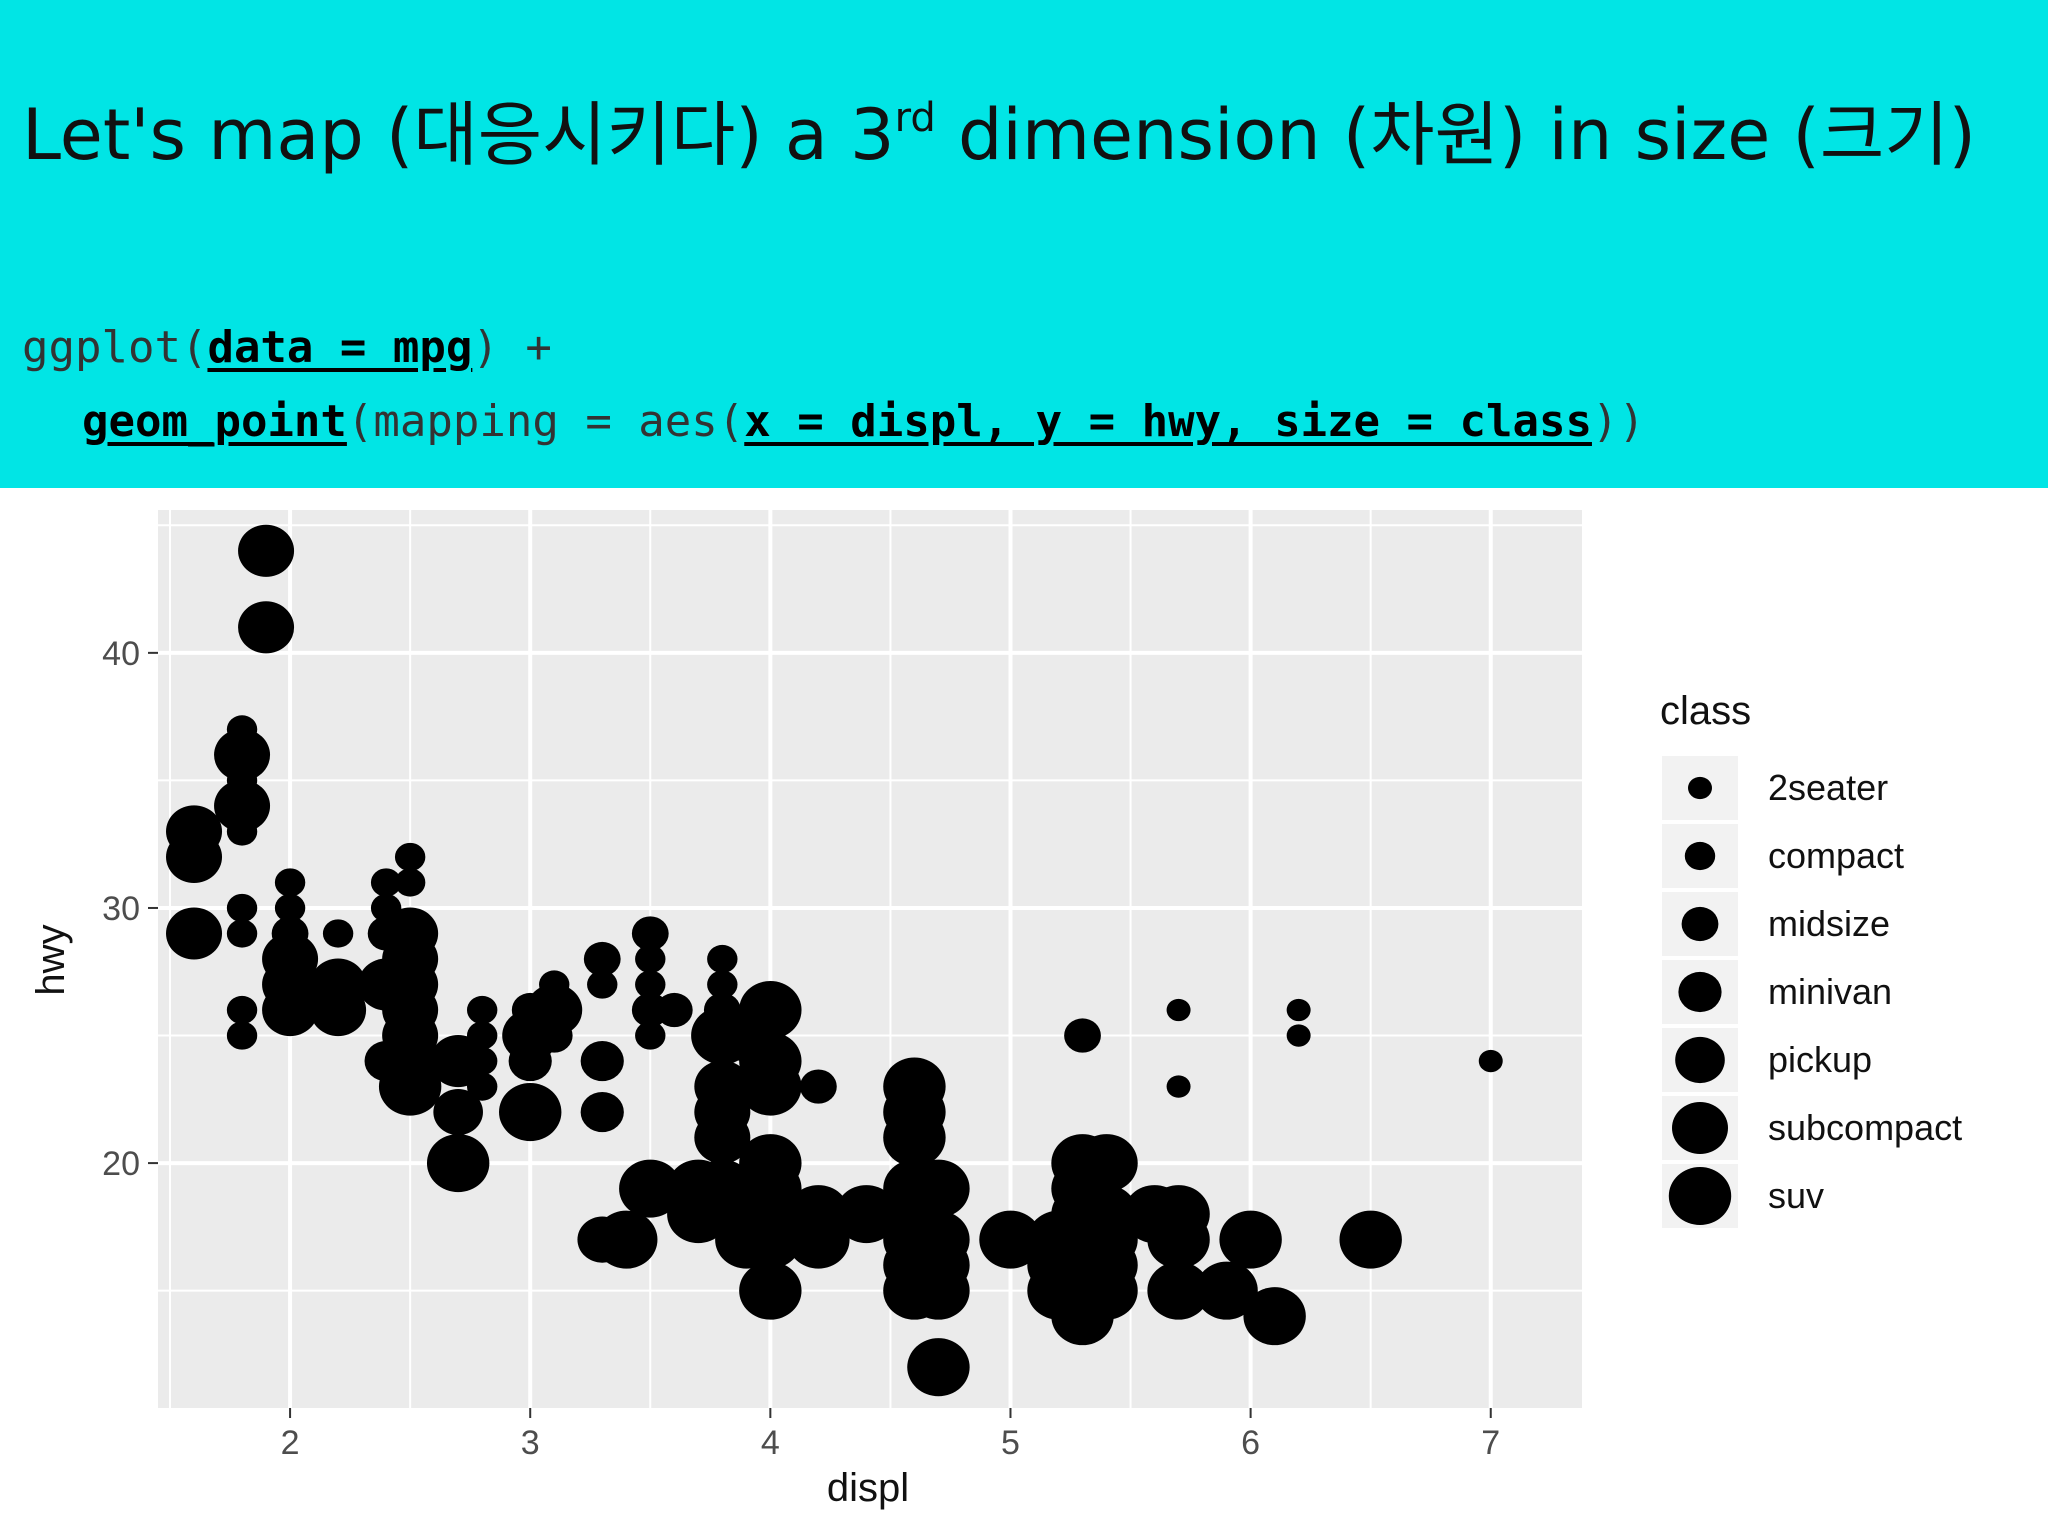 The height and width of the screenshot is (1536, 2048). What do you see at coordinates (340, 347) in the screenshot?
I see `code-arg-data: data = mpg` at bounding box center [340, 347].